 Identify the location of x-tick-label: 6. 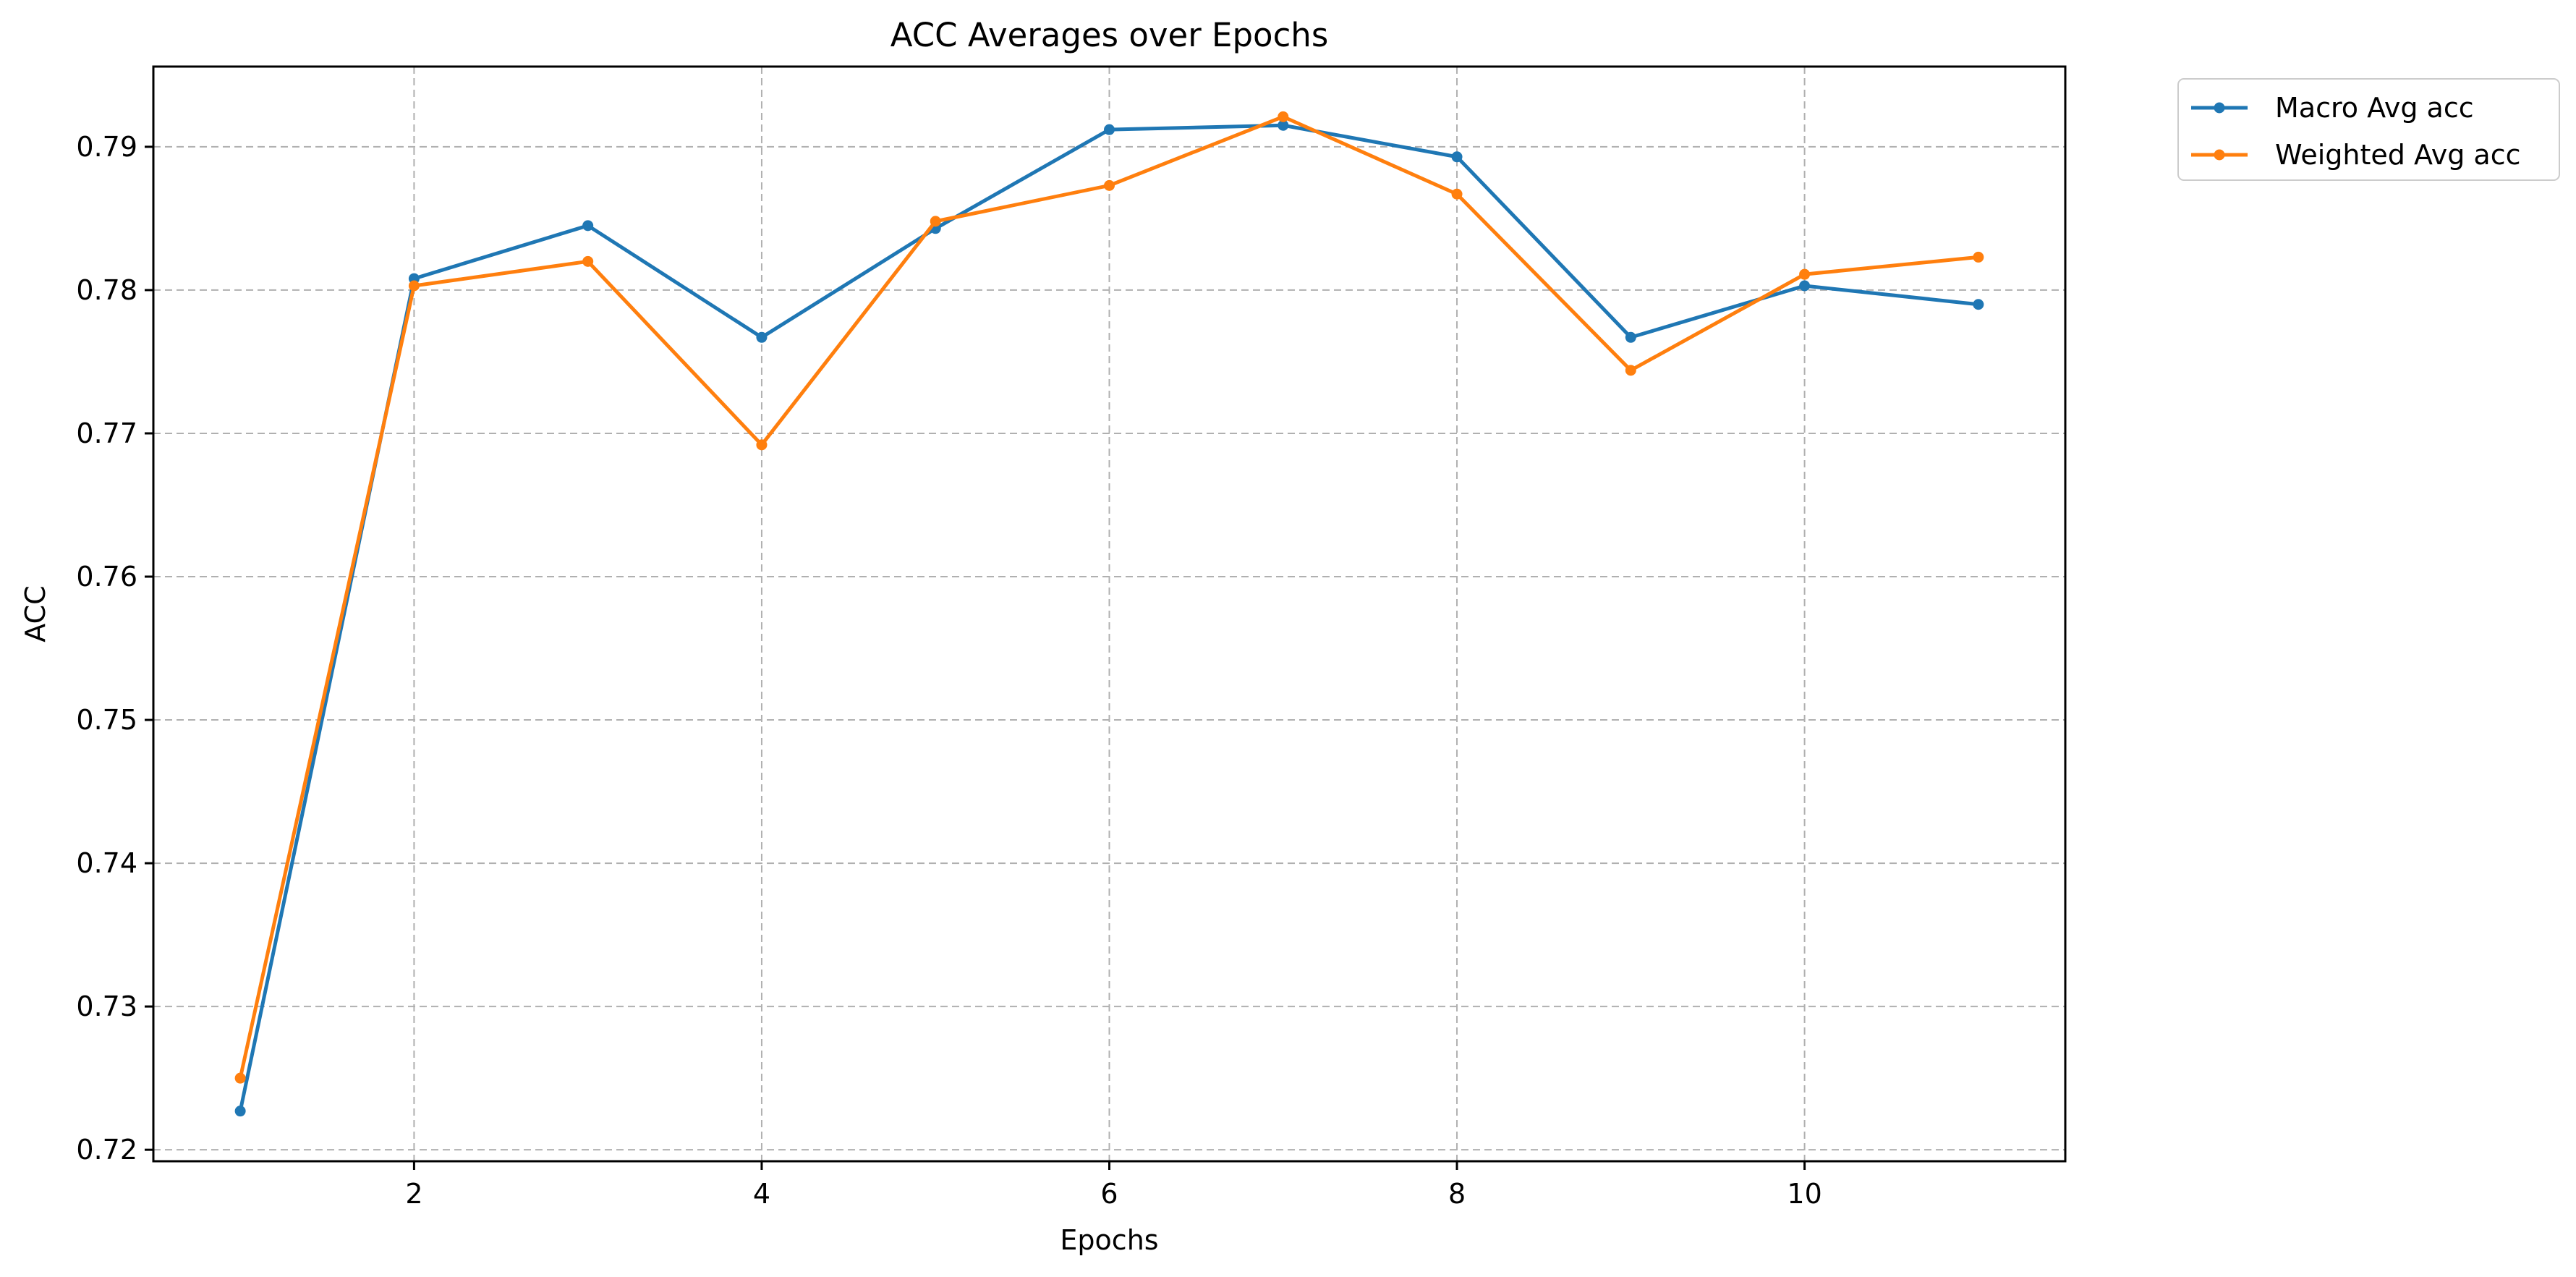
(1109, 1194).